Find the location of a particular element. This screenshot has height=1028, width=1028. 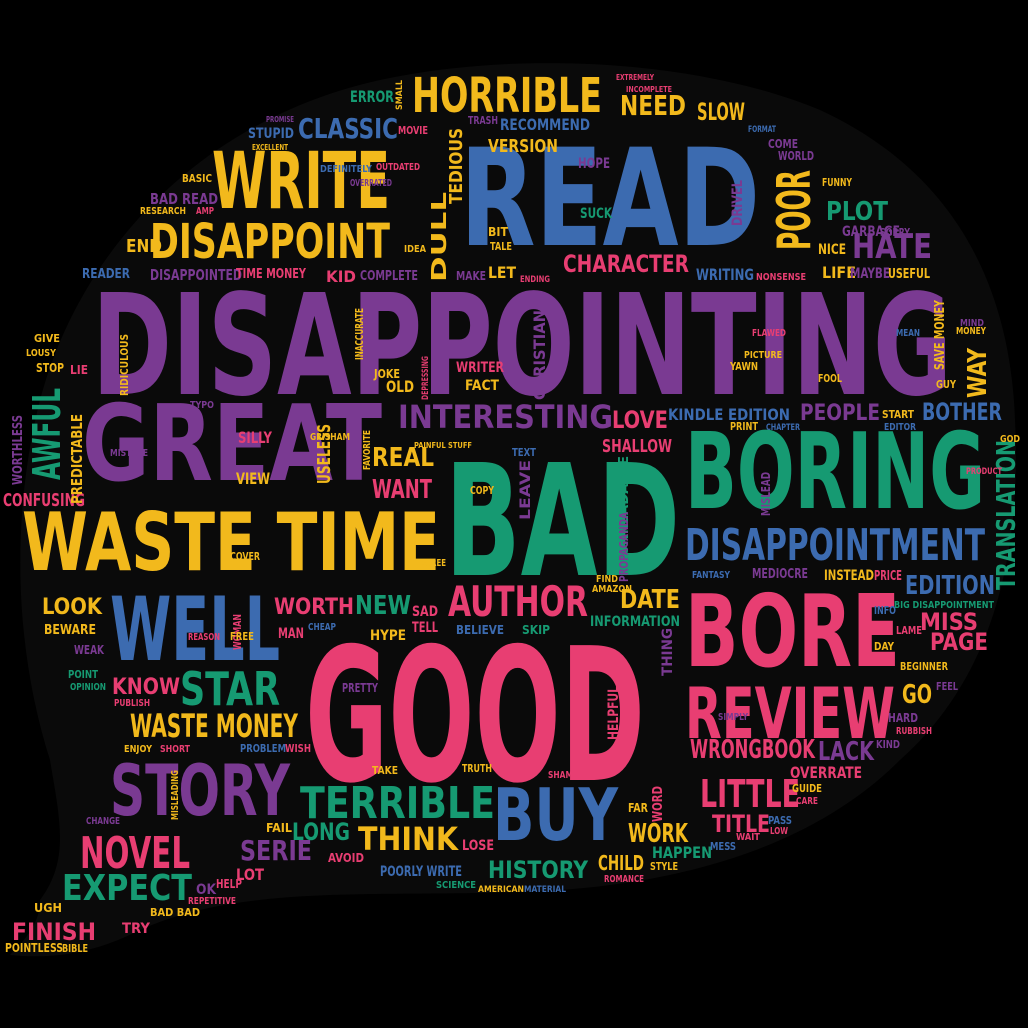

word-disappointed: DISAPPOINTED is located at coordinates (196, 275).